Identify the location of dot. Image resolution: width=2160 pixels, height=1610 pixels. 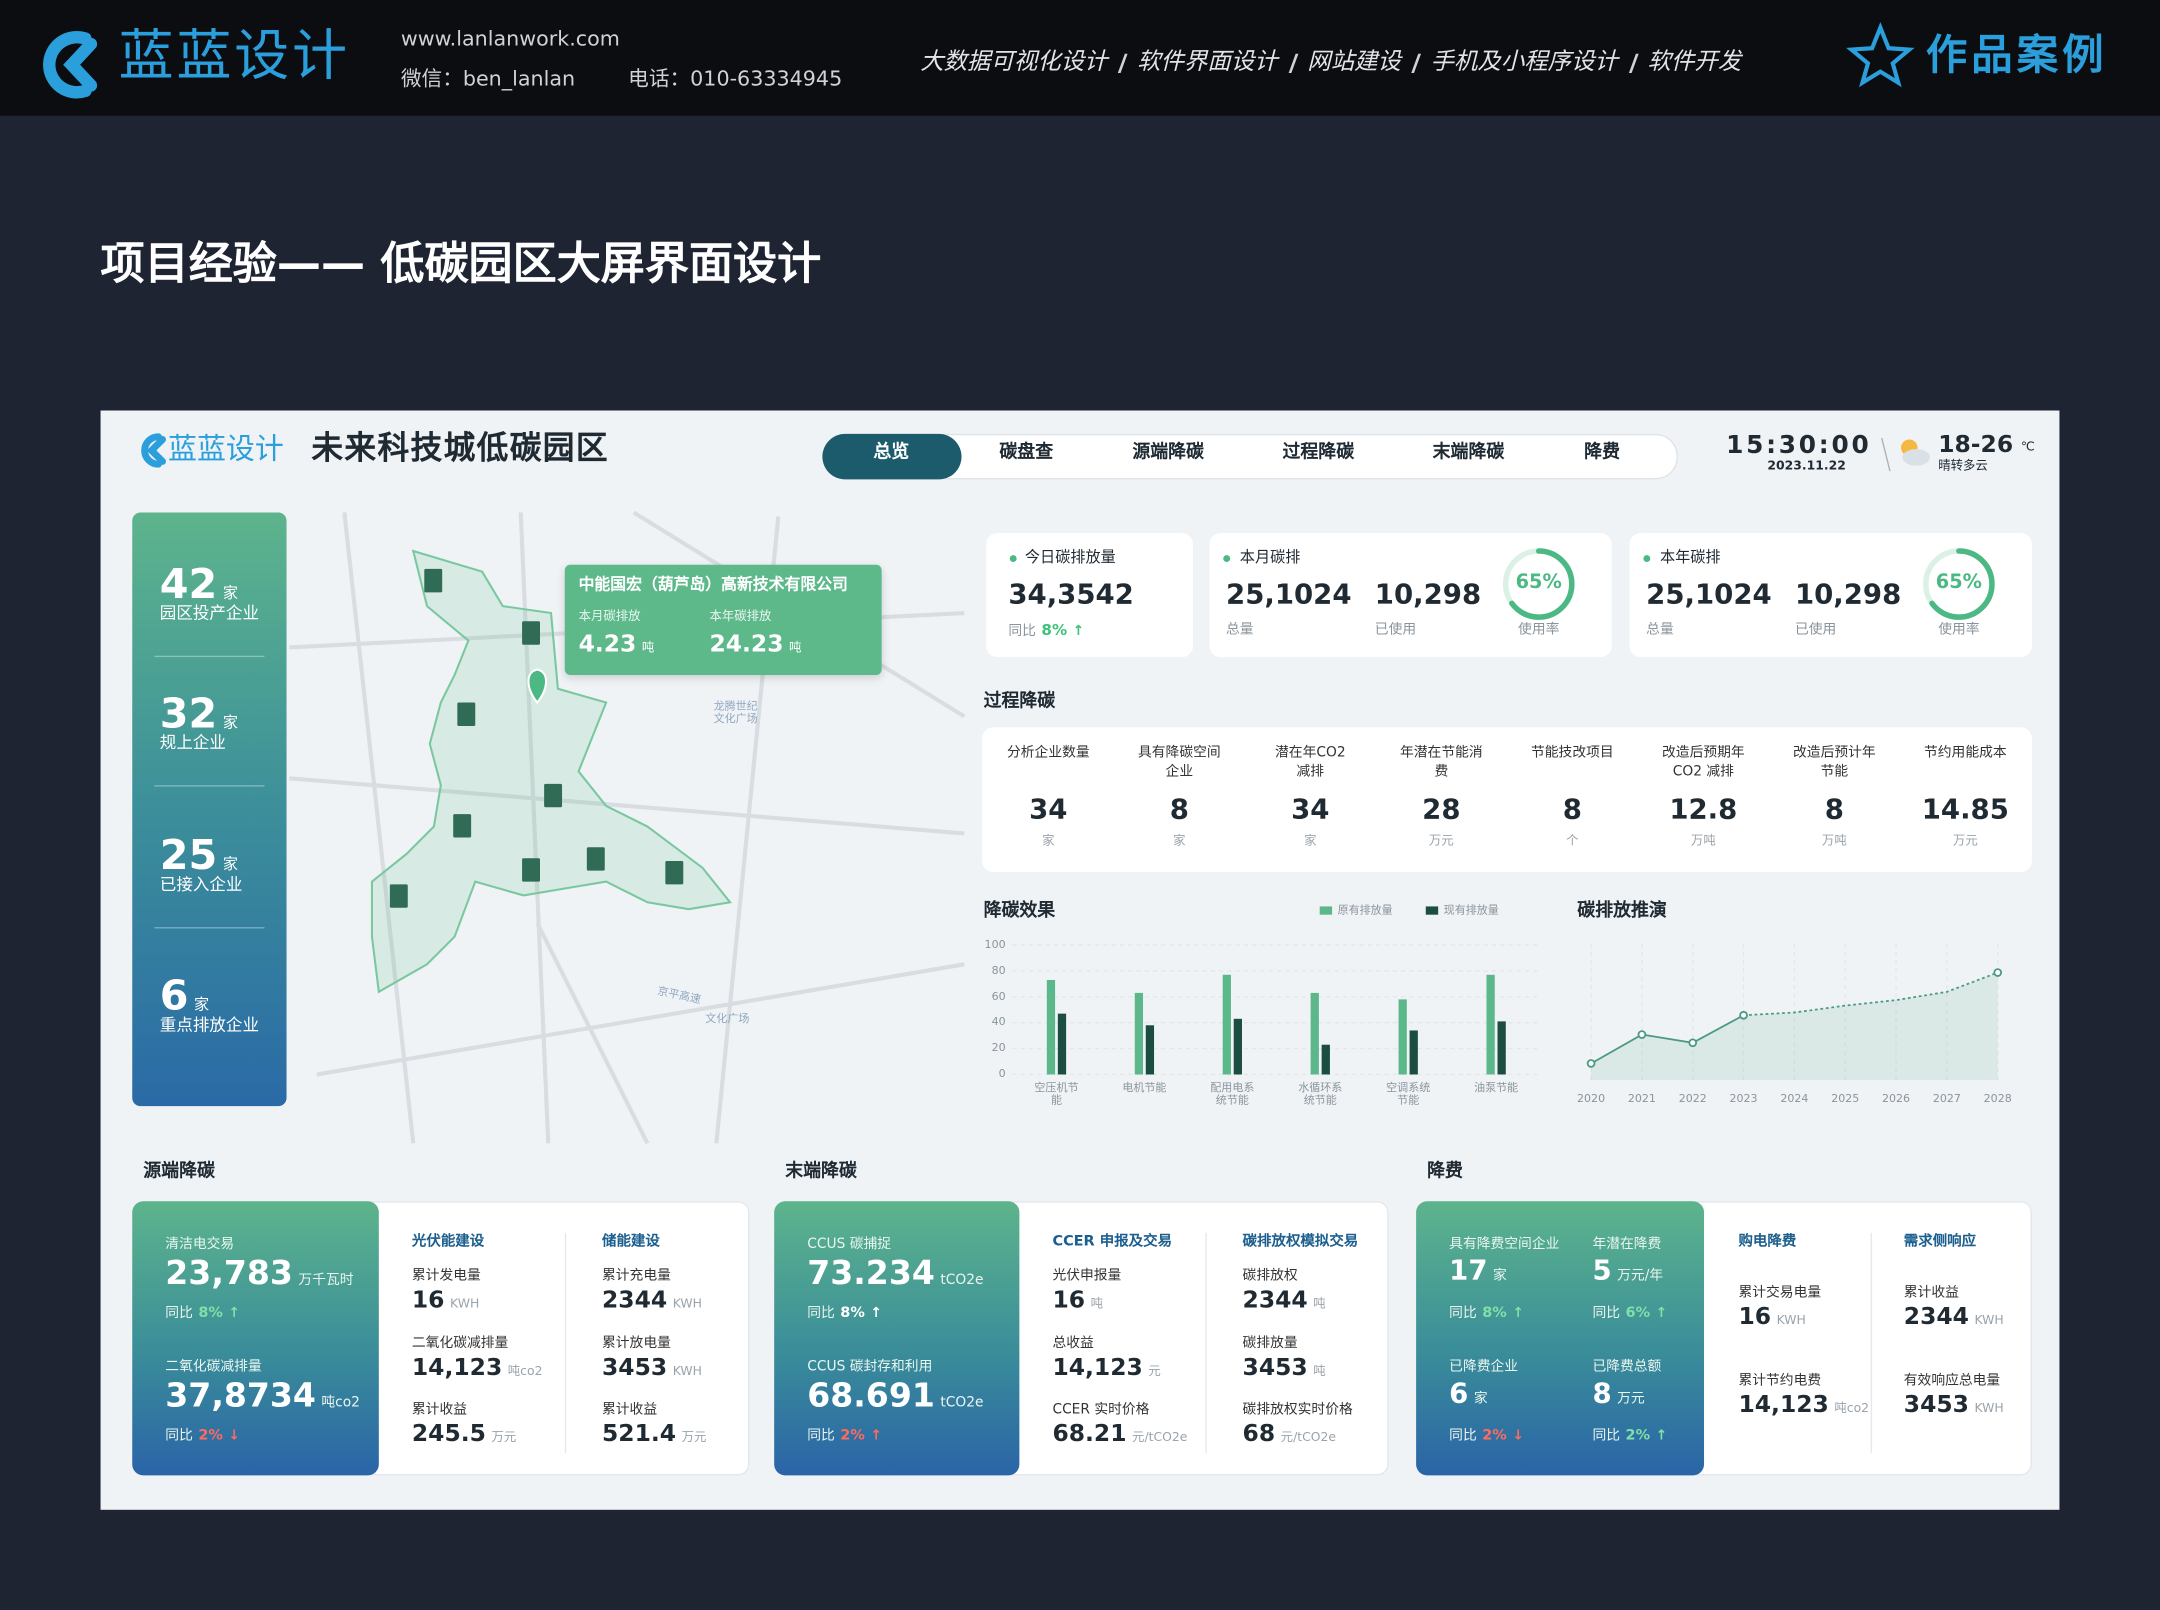
(1647, 559).